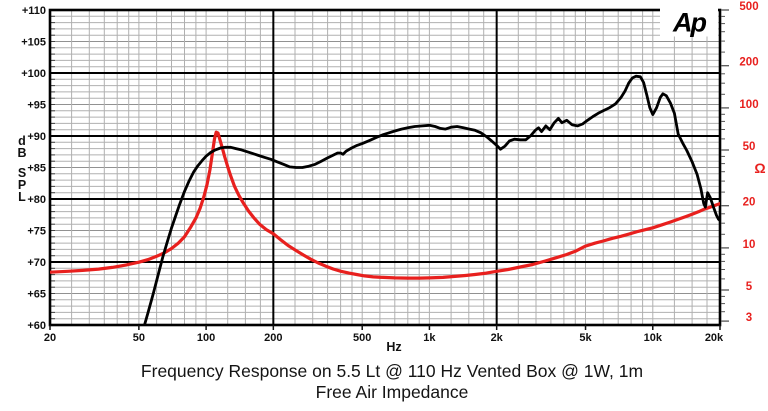 This screenshot has height=411, width=768. I want to click on y-left-axis-title-char: d, so click(22, 141).